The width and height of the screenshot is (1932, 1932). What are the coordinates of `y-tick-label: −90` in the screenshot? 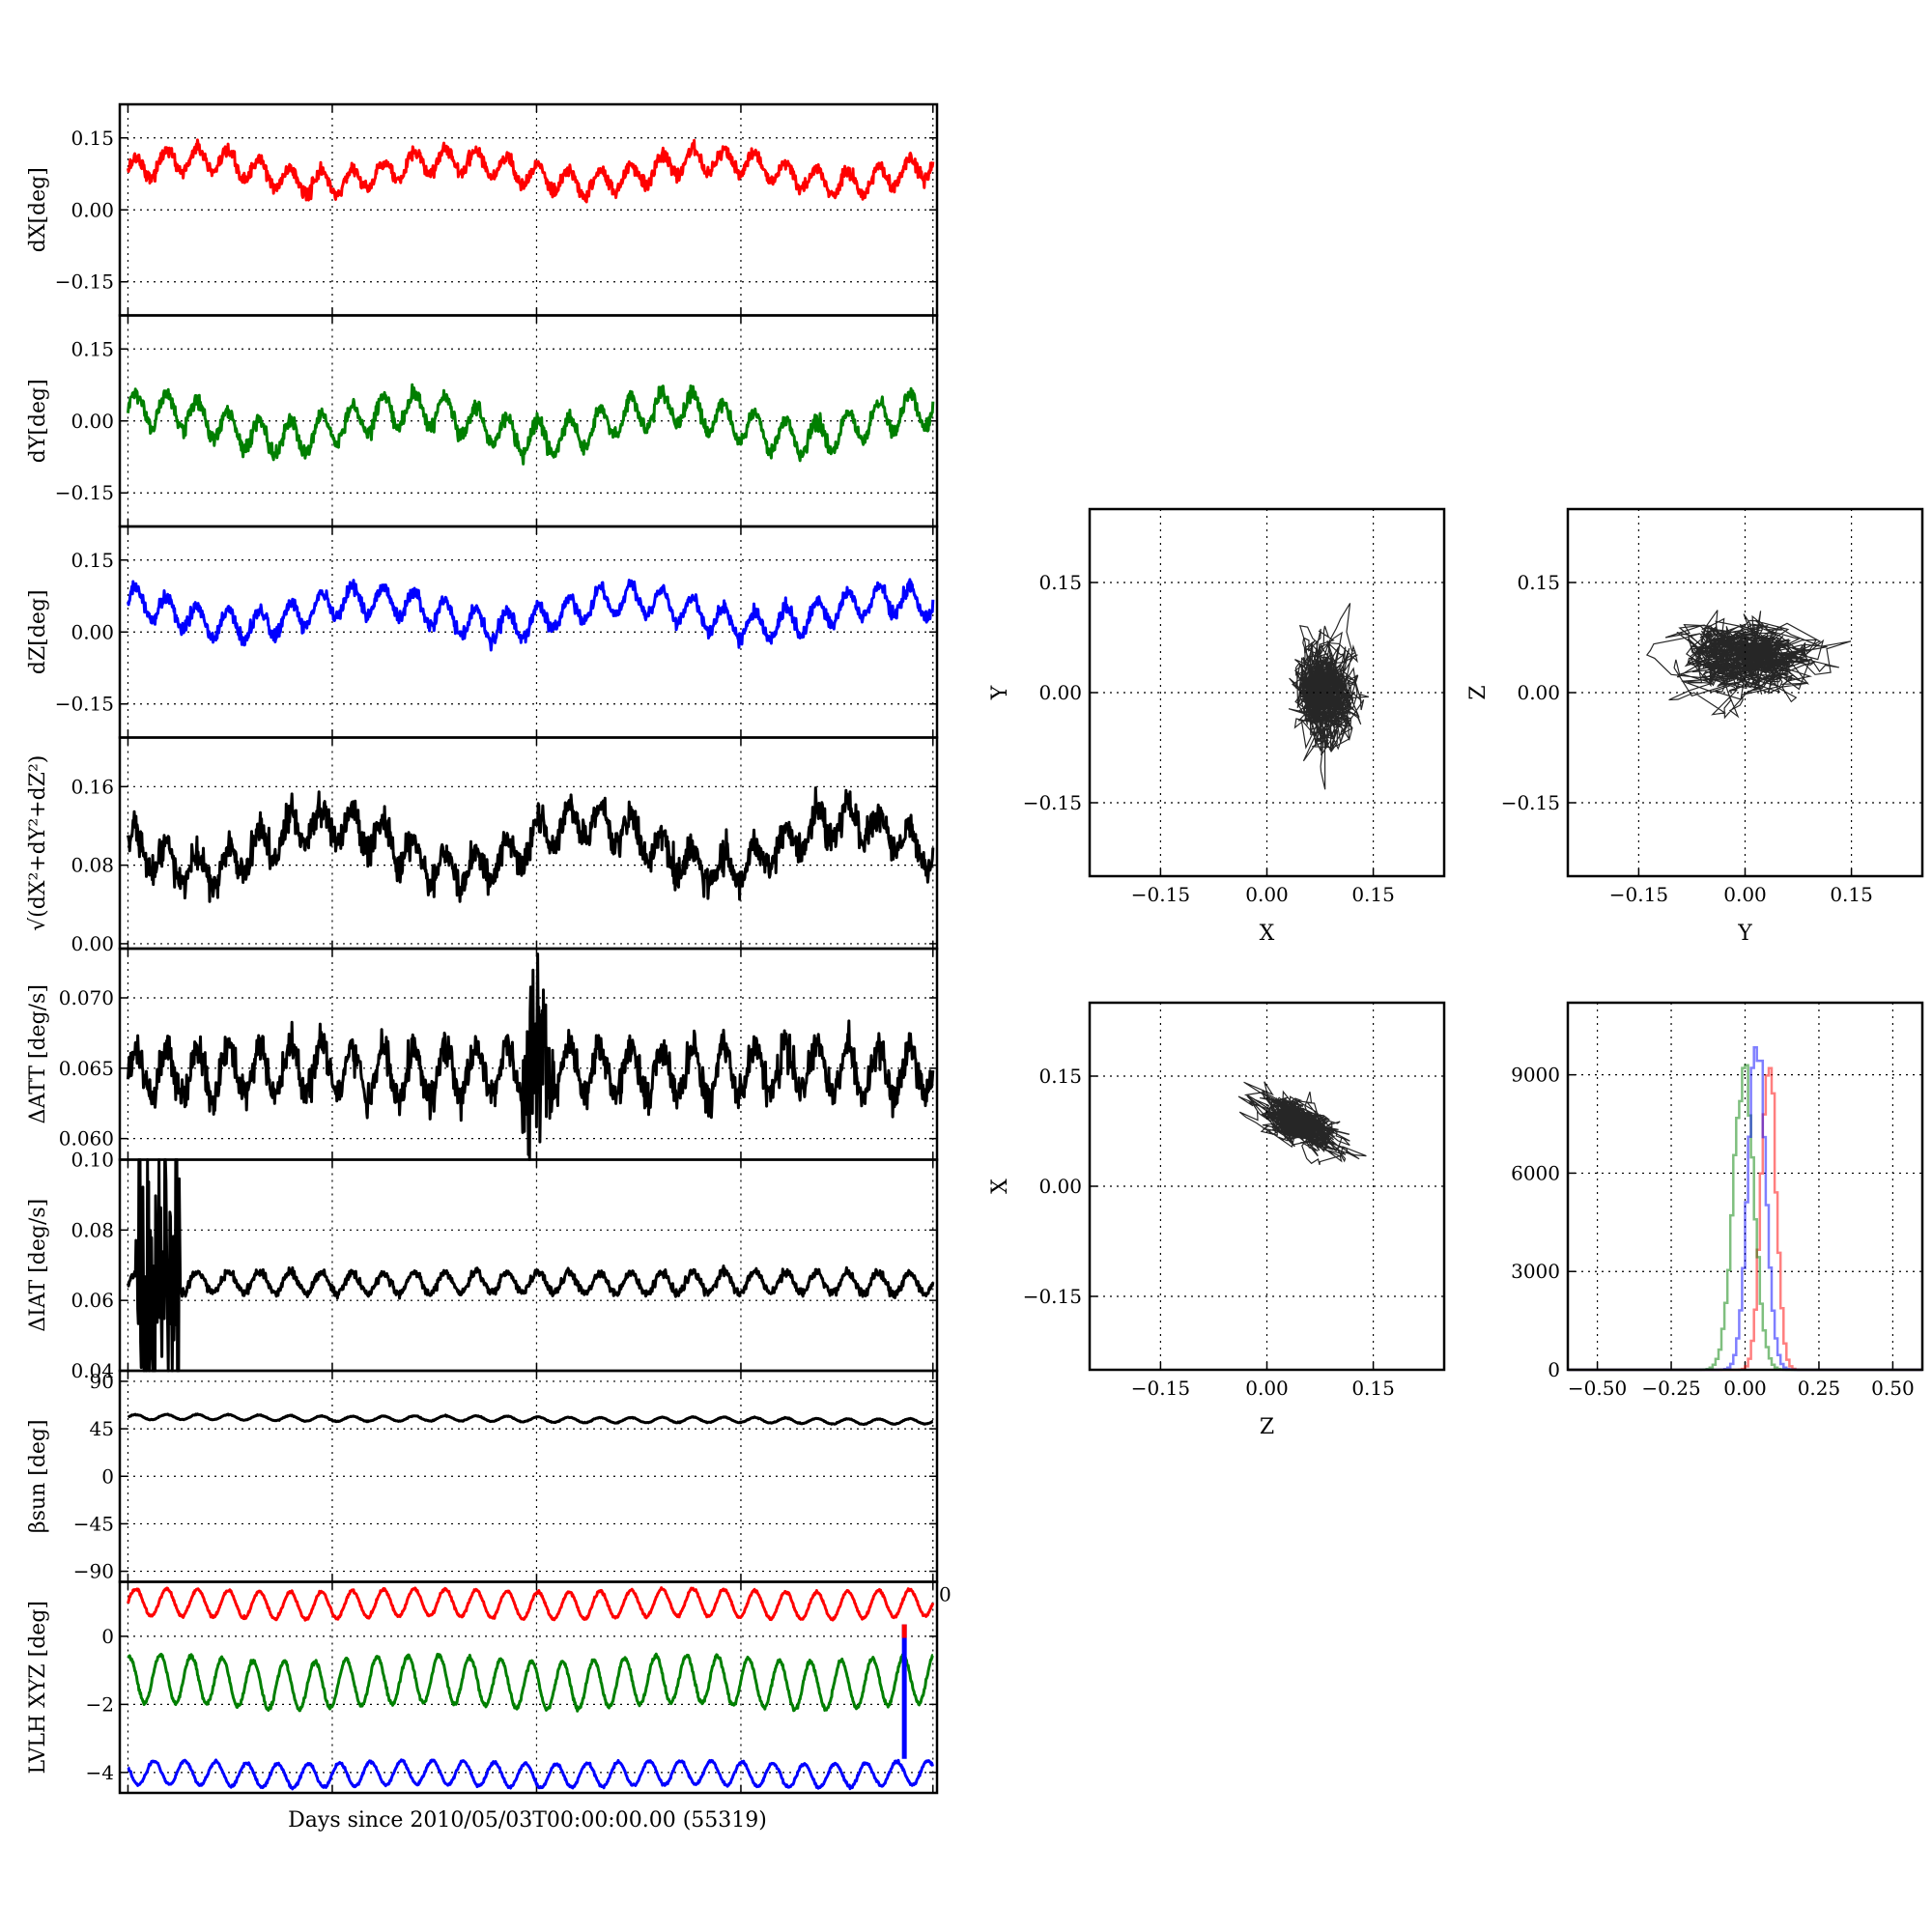 It's located at (93, 1571).